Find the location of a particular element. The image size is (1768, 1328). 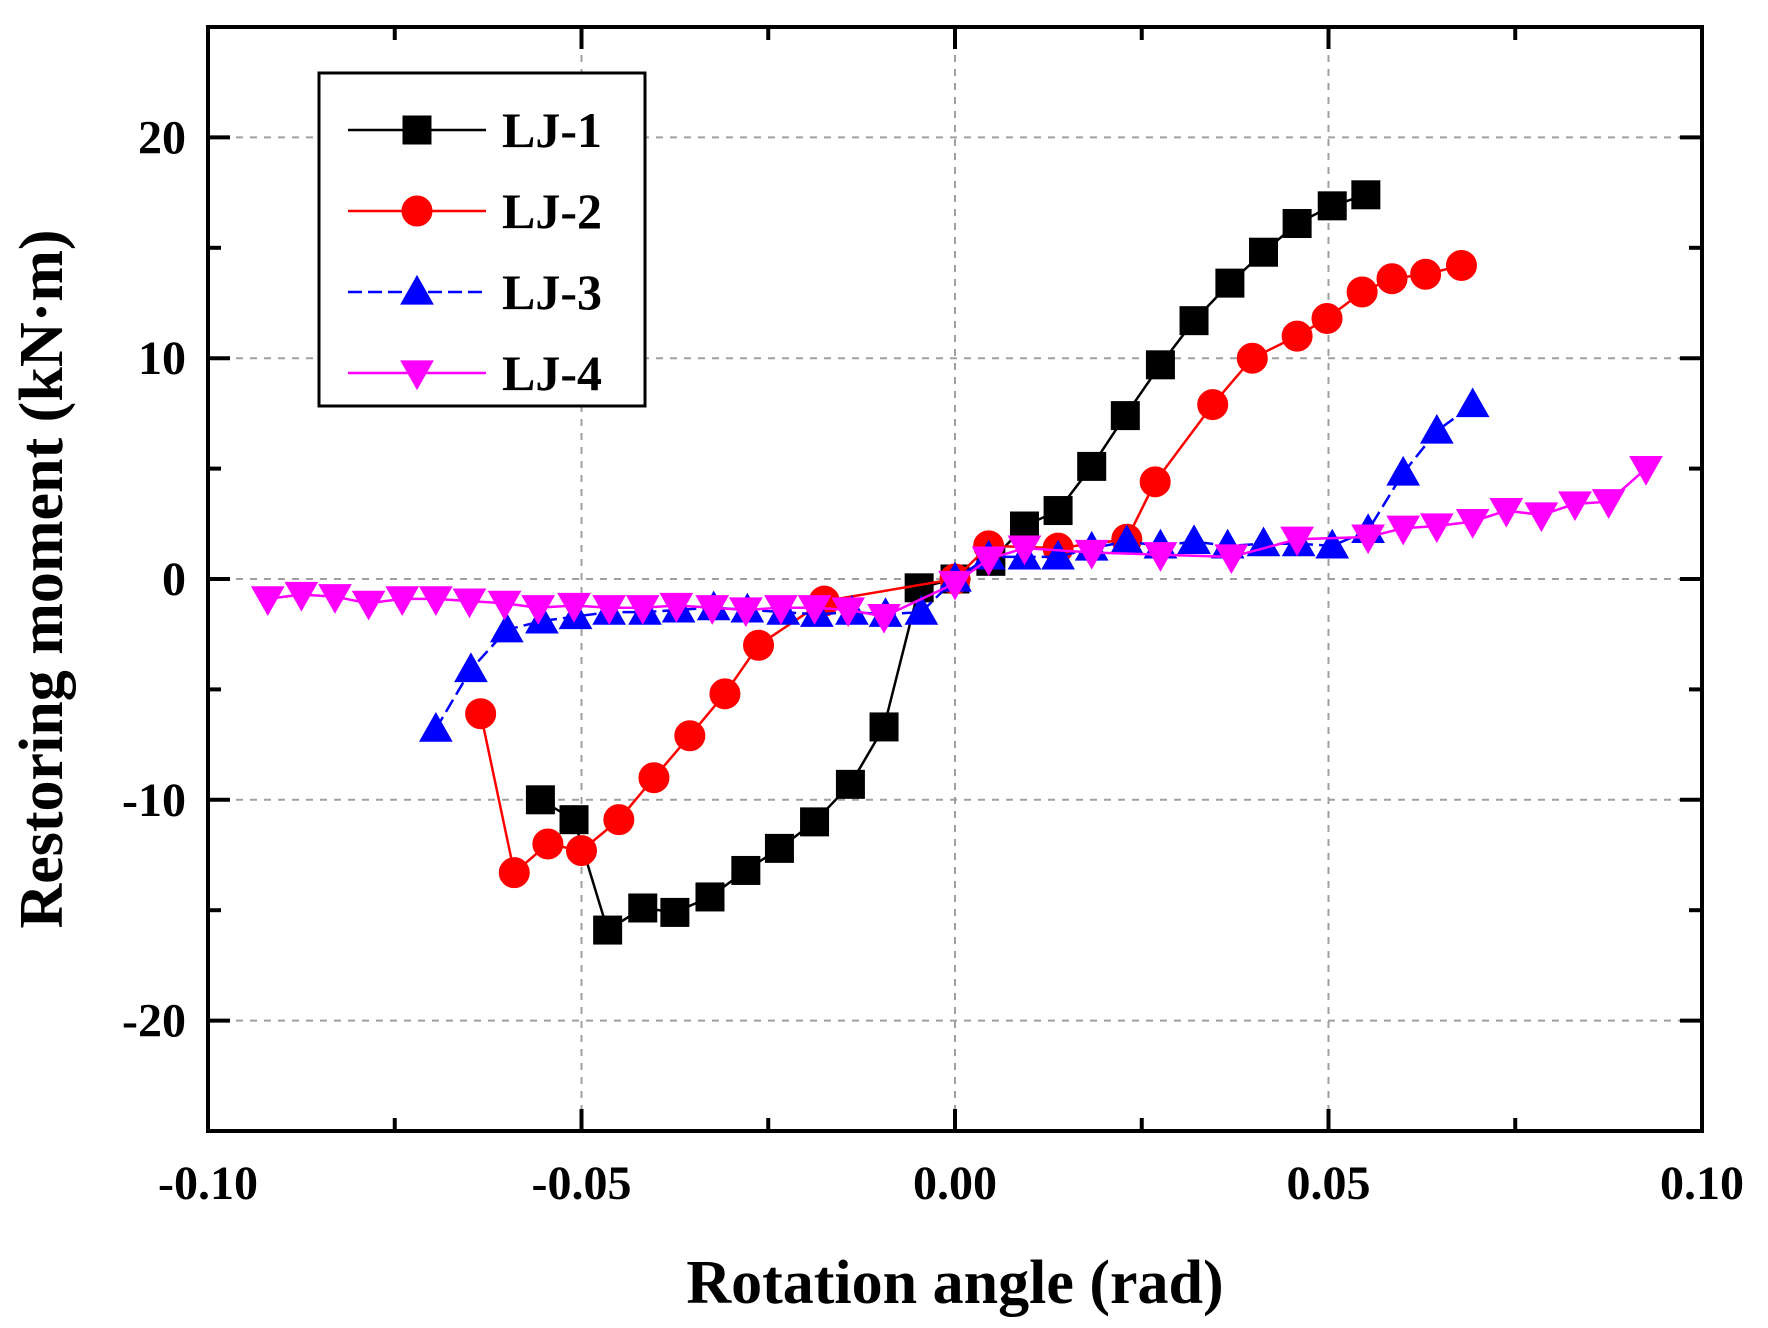

x-axis-title: Rotation angle (rad) is located at coordinates (954, 1283).